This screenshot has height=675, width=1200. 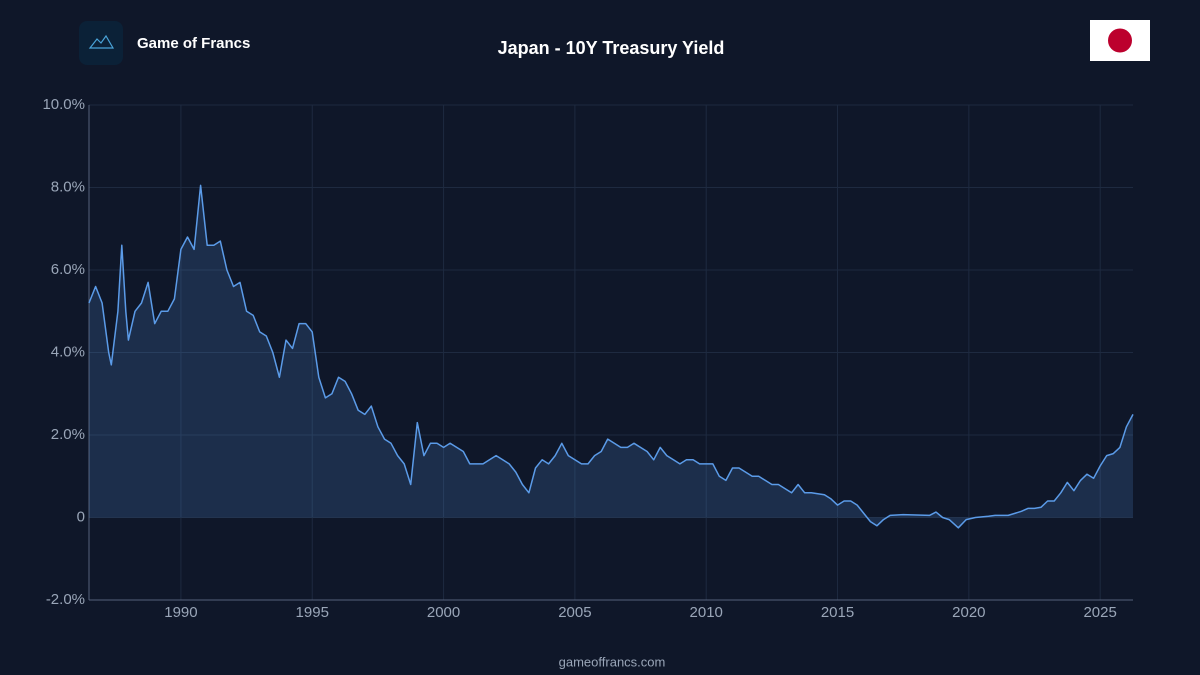 What do you see at coordinates (968, 612) in the screenshot?
I see `x-tick-label: 2020` at bounding box center [968, 612].